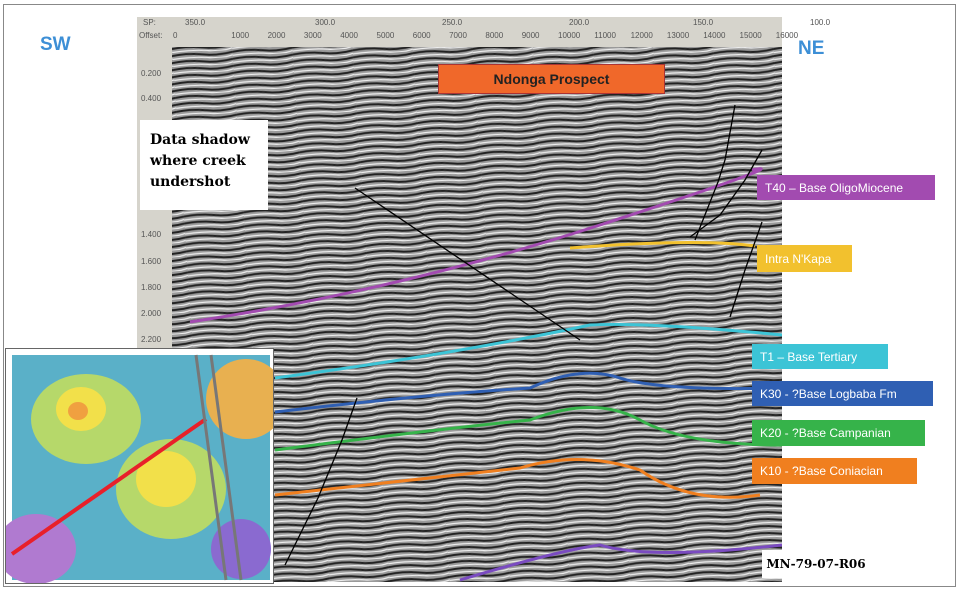  What do you see at coordinates (312, 35) in the screenshot?
I see `offset-tick: 3000` at bounding box center [312, 35].